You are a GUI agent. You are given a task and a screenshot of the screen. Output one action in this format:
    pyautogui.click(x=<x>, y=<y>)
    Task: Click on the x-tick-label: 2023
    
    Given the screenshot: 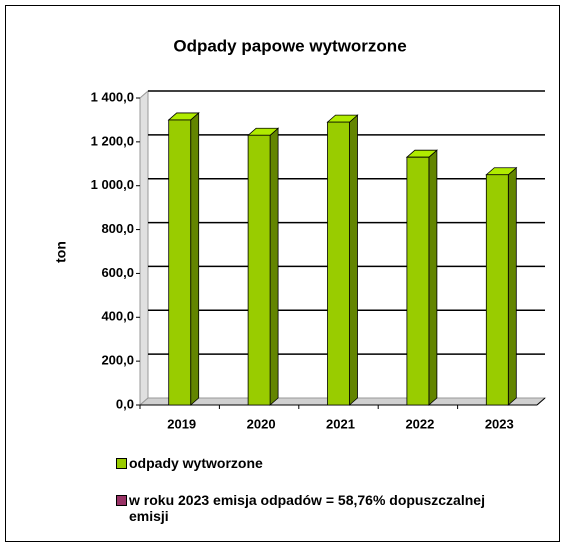 What is the action you would take?
    pyautogui.click(x=499, y=423)
    